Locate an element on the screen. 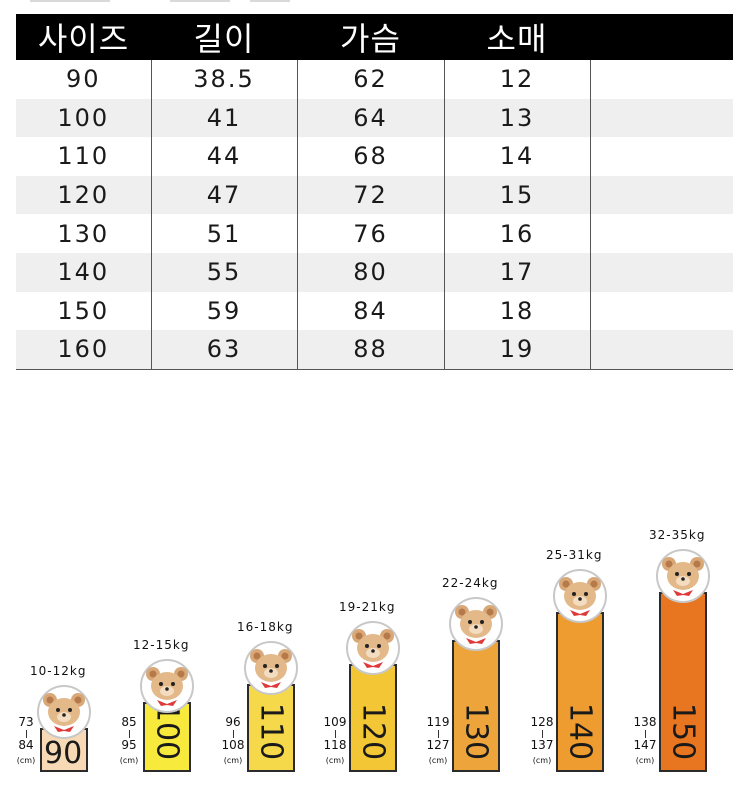 This screenshot has width=733, height=800. table-cell: 80 is located at coordinates (371, 272).